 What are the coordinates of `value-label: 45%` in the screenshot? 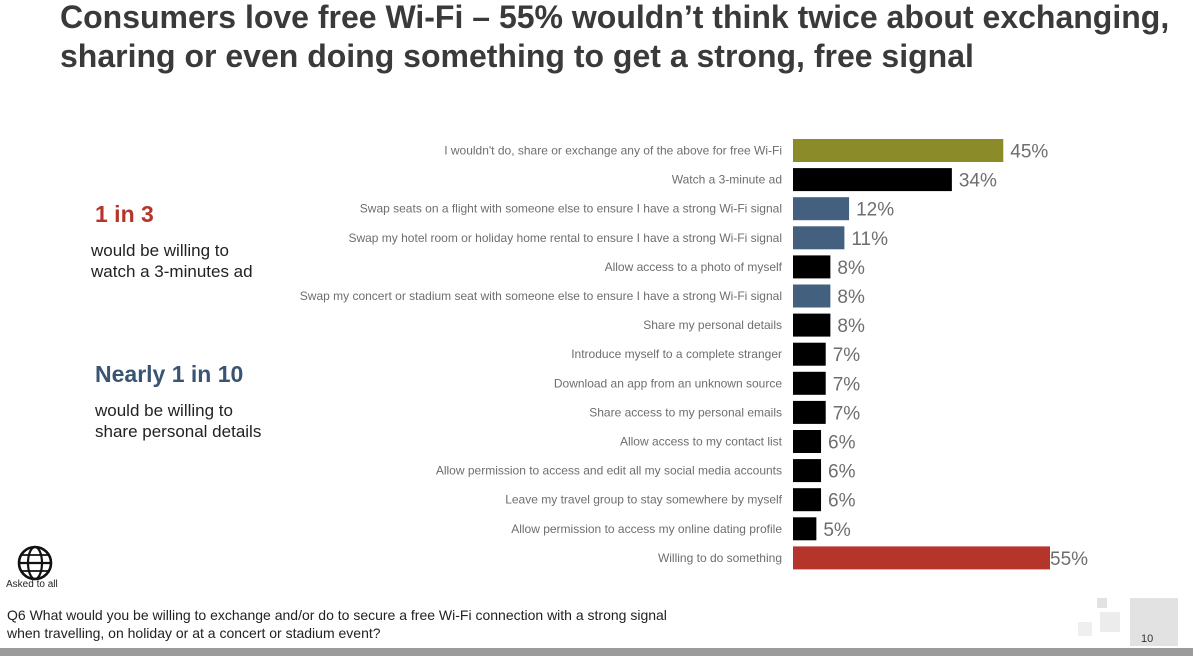 It's located at (1029, 152).